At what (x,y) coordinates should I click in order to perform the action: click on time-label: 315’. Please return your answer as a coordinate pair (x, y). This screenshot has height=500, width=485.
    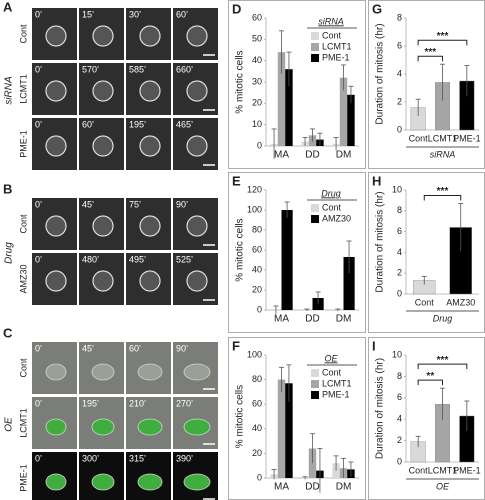
    Looking at the image, I should click on (137, 458).